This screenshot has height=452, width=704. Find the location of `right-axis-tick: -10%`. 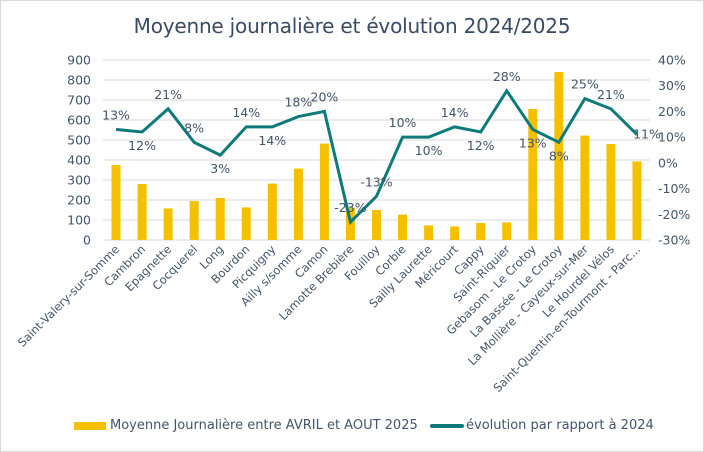

right-axis-tick: -10% is located at coordinates (674, 188).